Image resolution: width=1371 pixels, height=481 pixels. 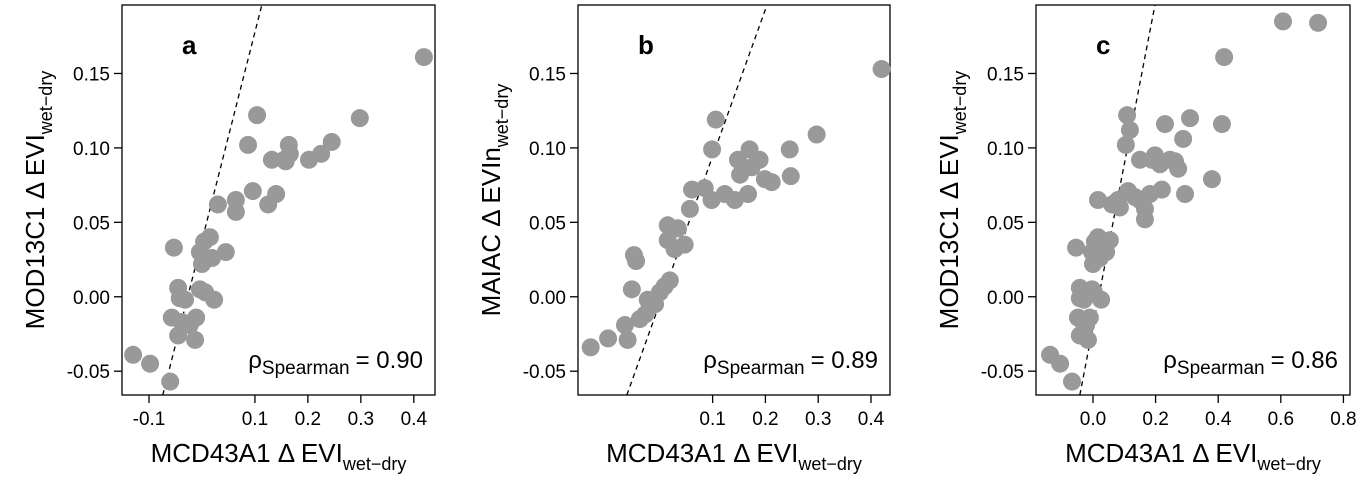 What do you see at coordinates (790, 363) in the screenshot?
I see `annotation: ρSpearman = 0.89` at bounding box center [790, 363].